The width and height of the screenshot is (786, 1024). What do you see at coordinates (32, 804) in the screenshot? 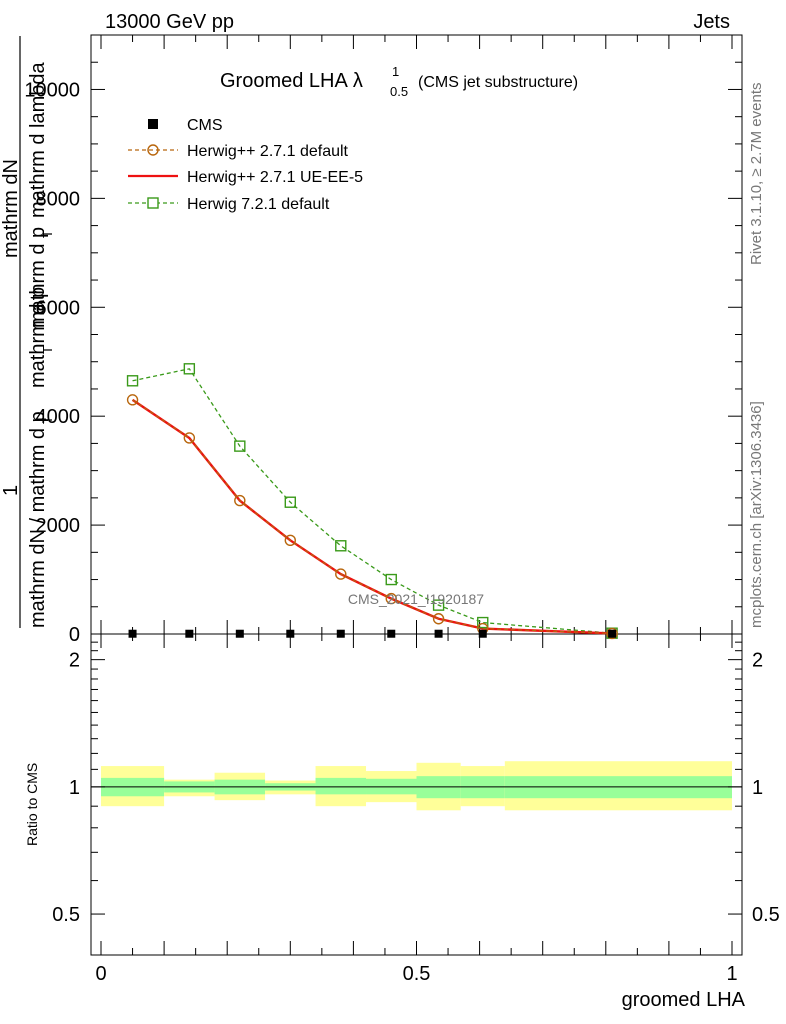
I see `ratio-ylabel: Ratio to CMS` at bounding box center [32, 804].